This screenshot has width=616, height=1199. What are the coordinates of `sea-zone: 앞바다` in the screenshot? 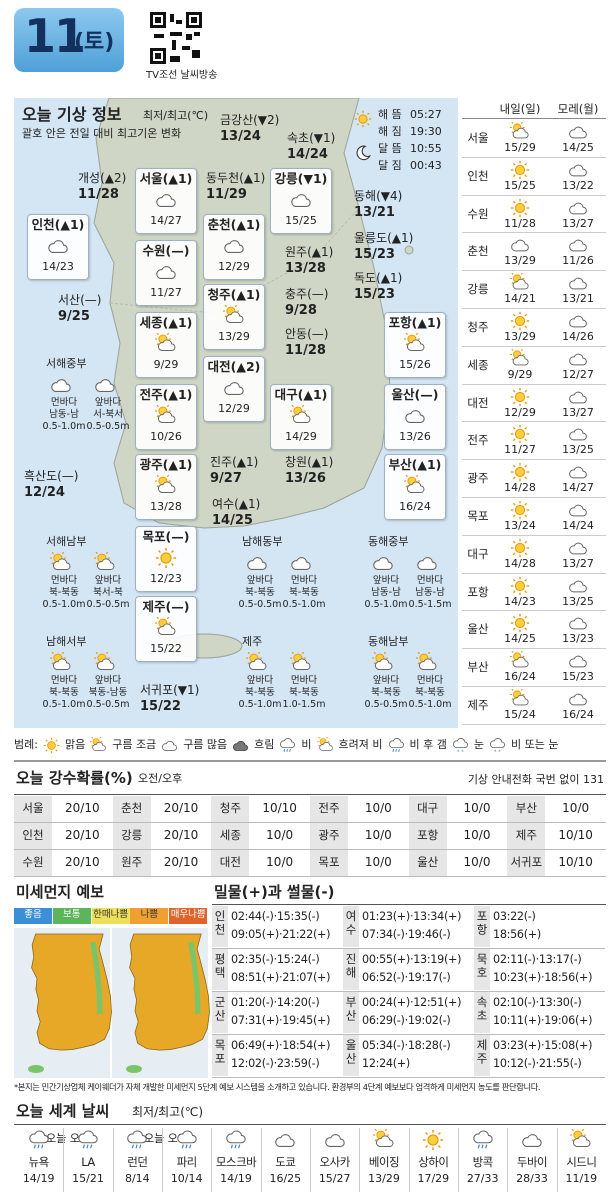 It's located at (108, 580).